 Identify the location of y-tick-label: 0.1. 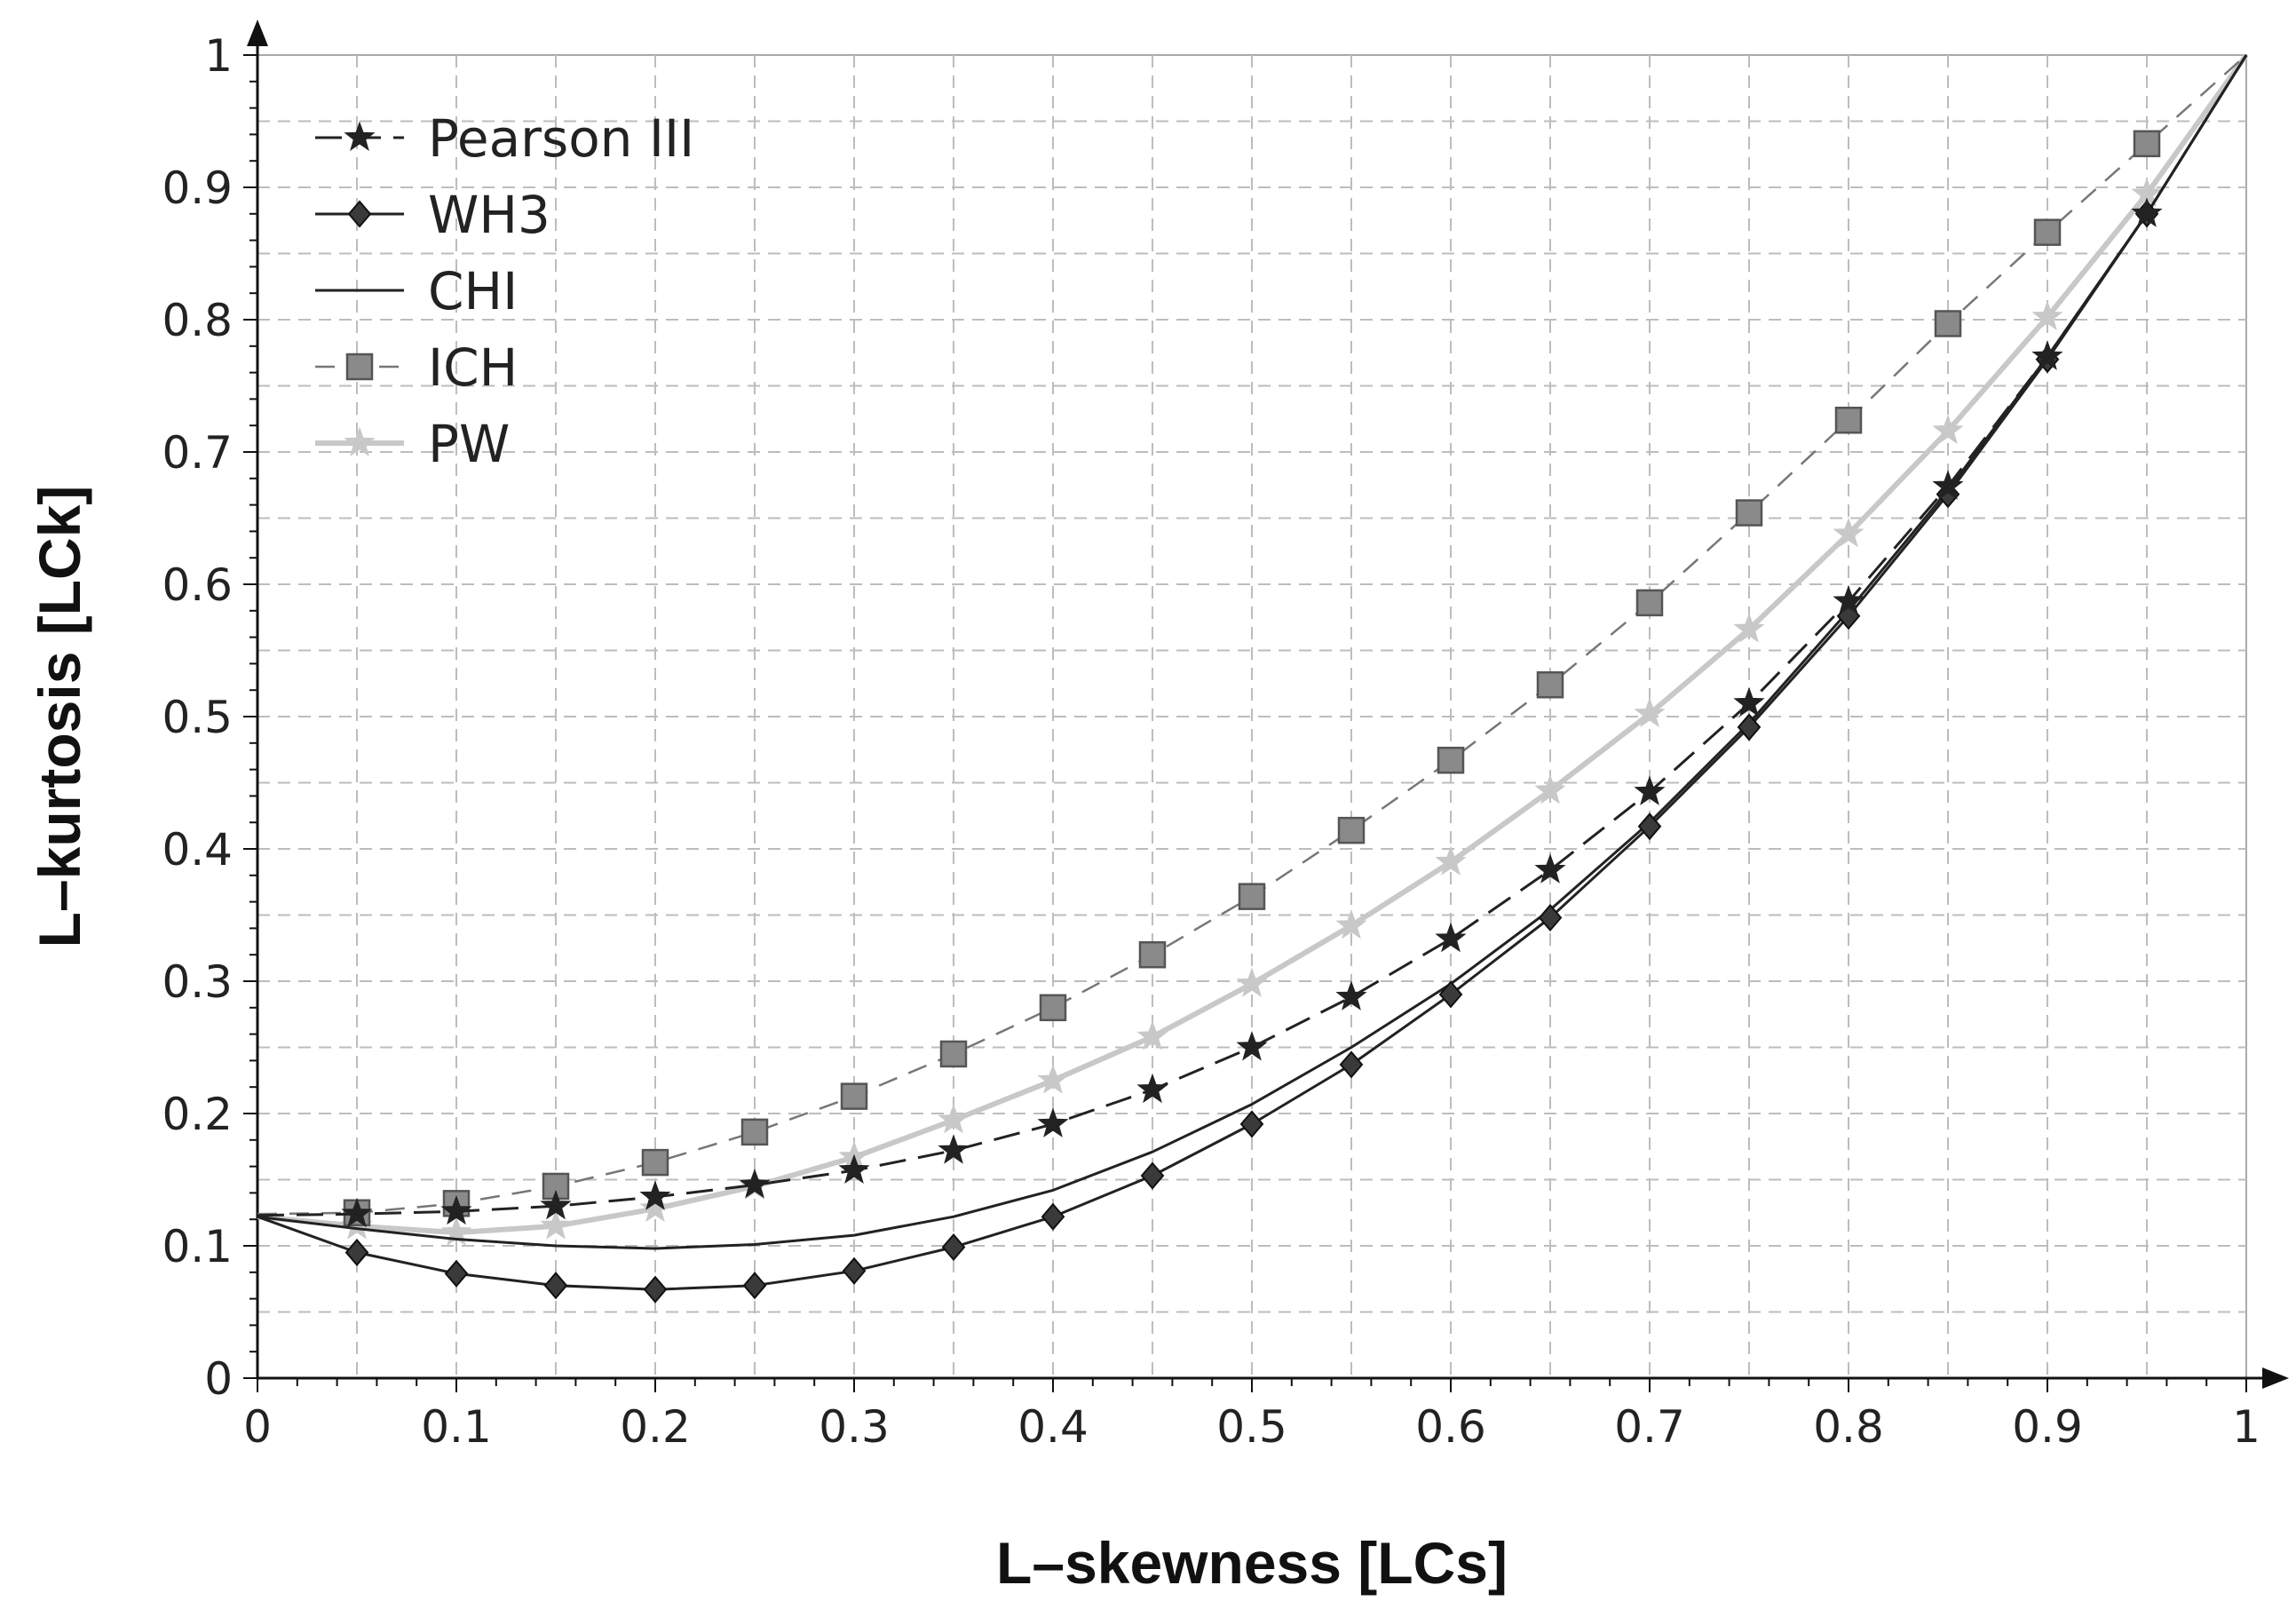
(197, 1246).